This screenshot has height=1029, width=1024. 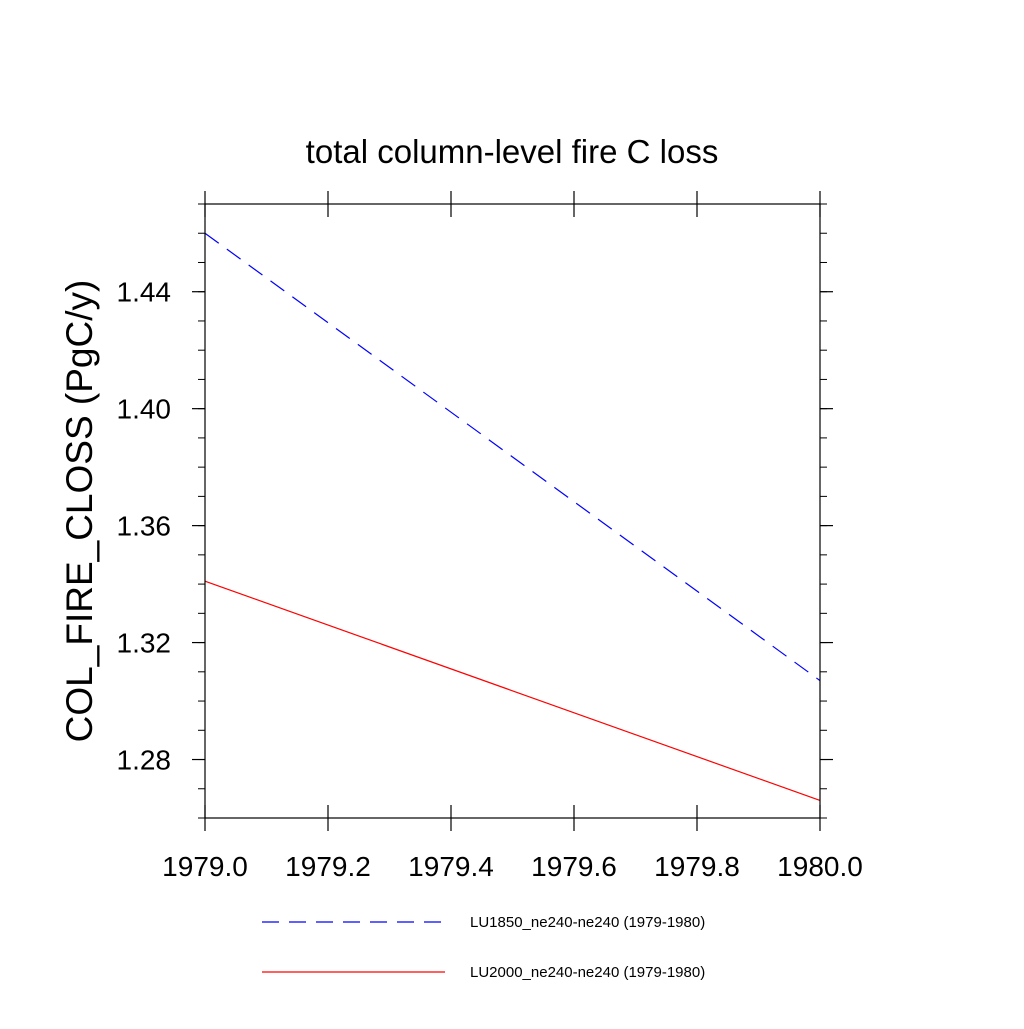 I want to click on legend-label-2: LU2000_ne240-ne240 (1979-1980), so click(x=587, y=972).